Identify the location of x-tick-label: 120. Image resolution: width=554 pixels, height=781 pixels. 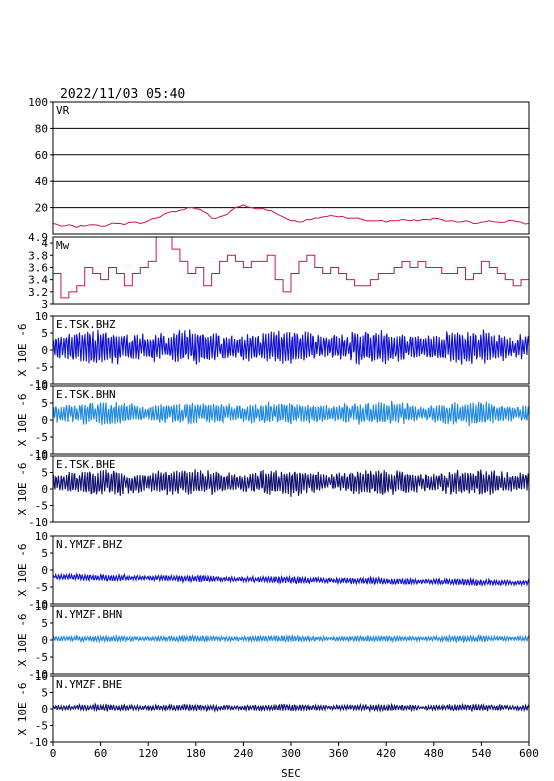
(148, 753).